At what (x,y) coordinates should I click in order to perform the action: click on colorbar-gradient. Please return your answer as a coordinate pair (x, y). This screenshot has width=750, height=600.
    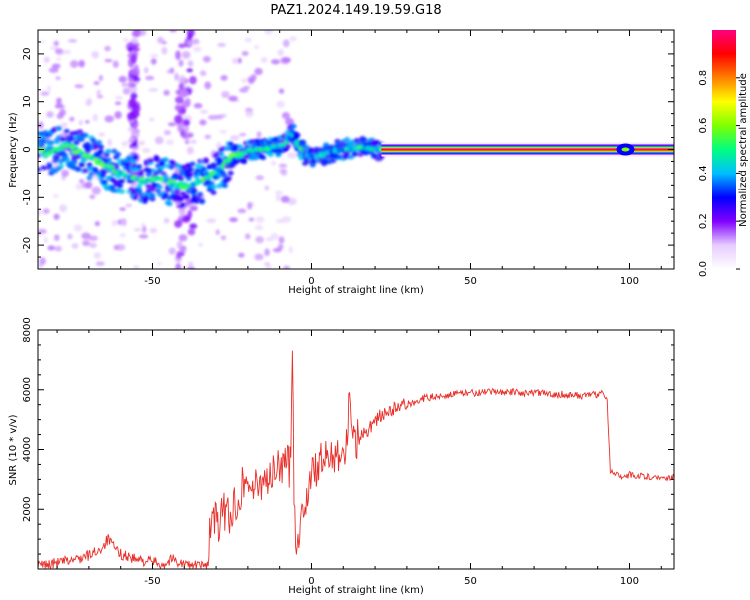
    Looking at the image, I should click on (724, 149).